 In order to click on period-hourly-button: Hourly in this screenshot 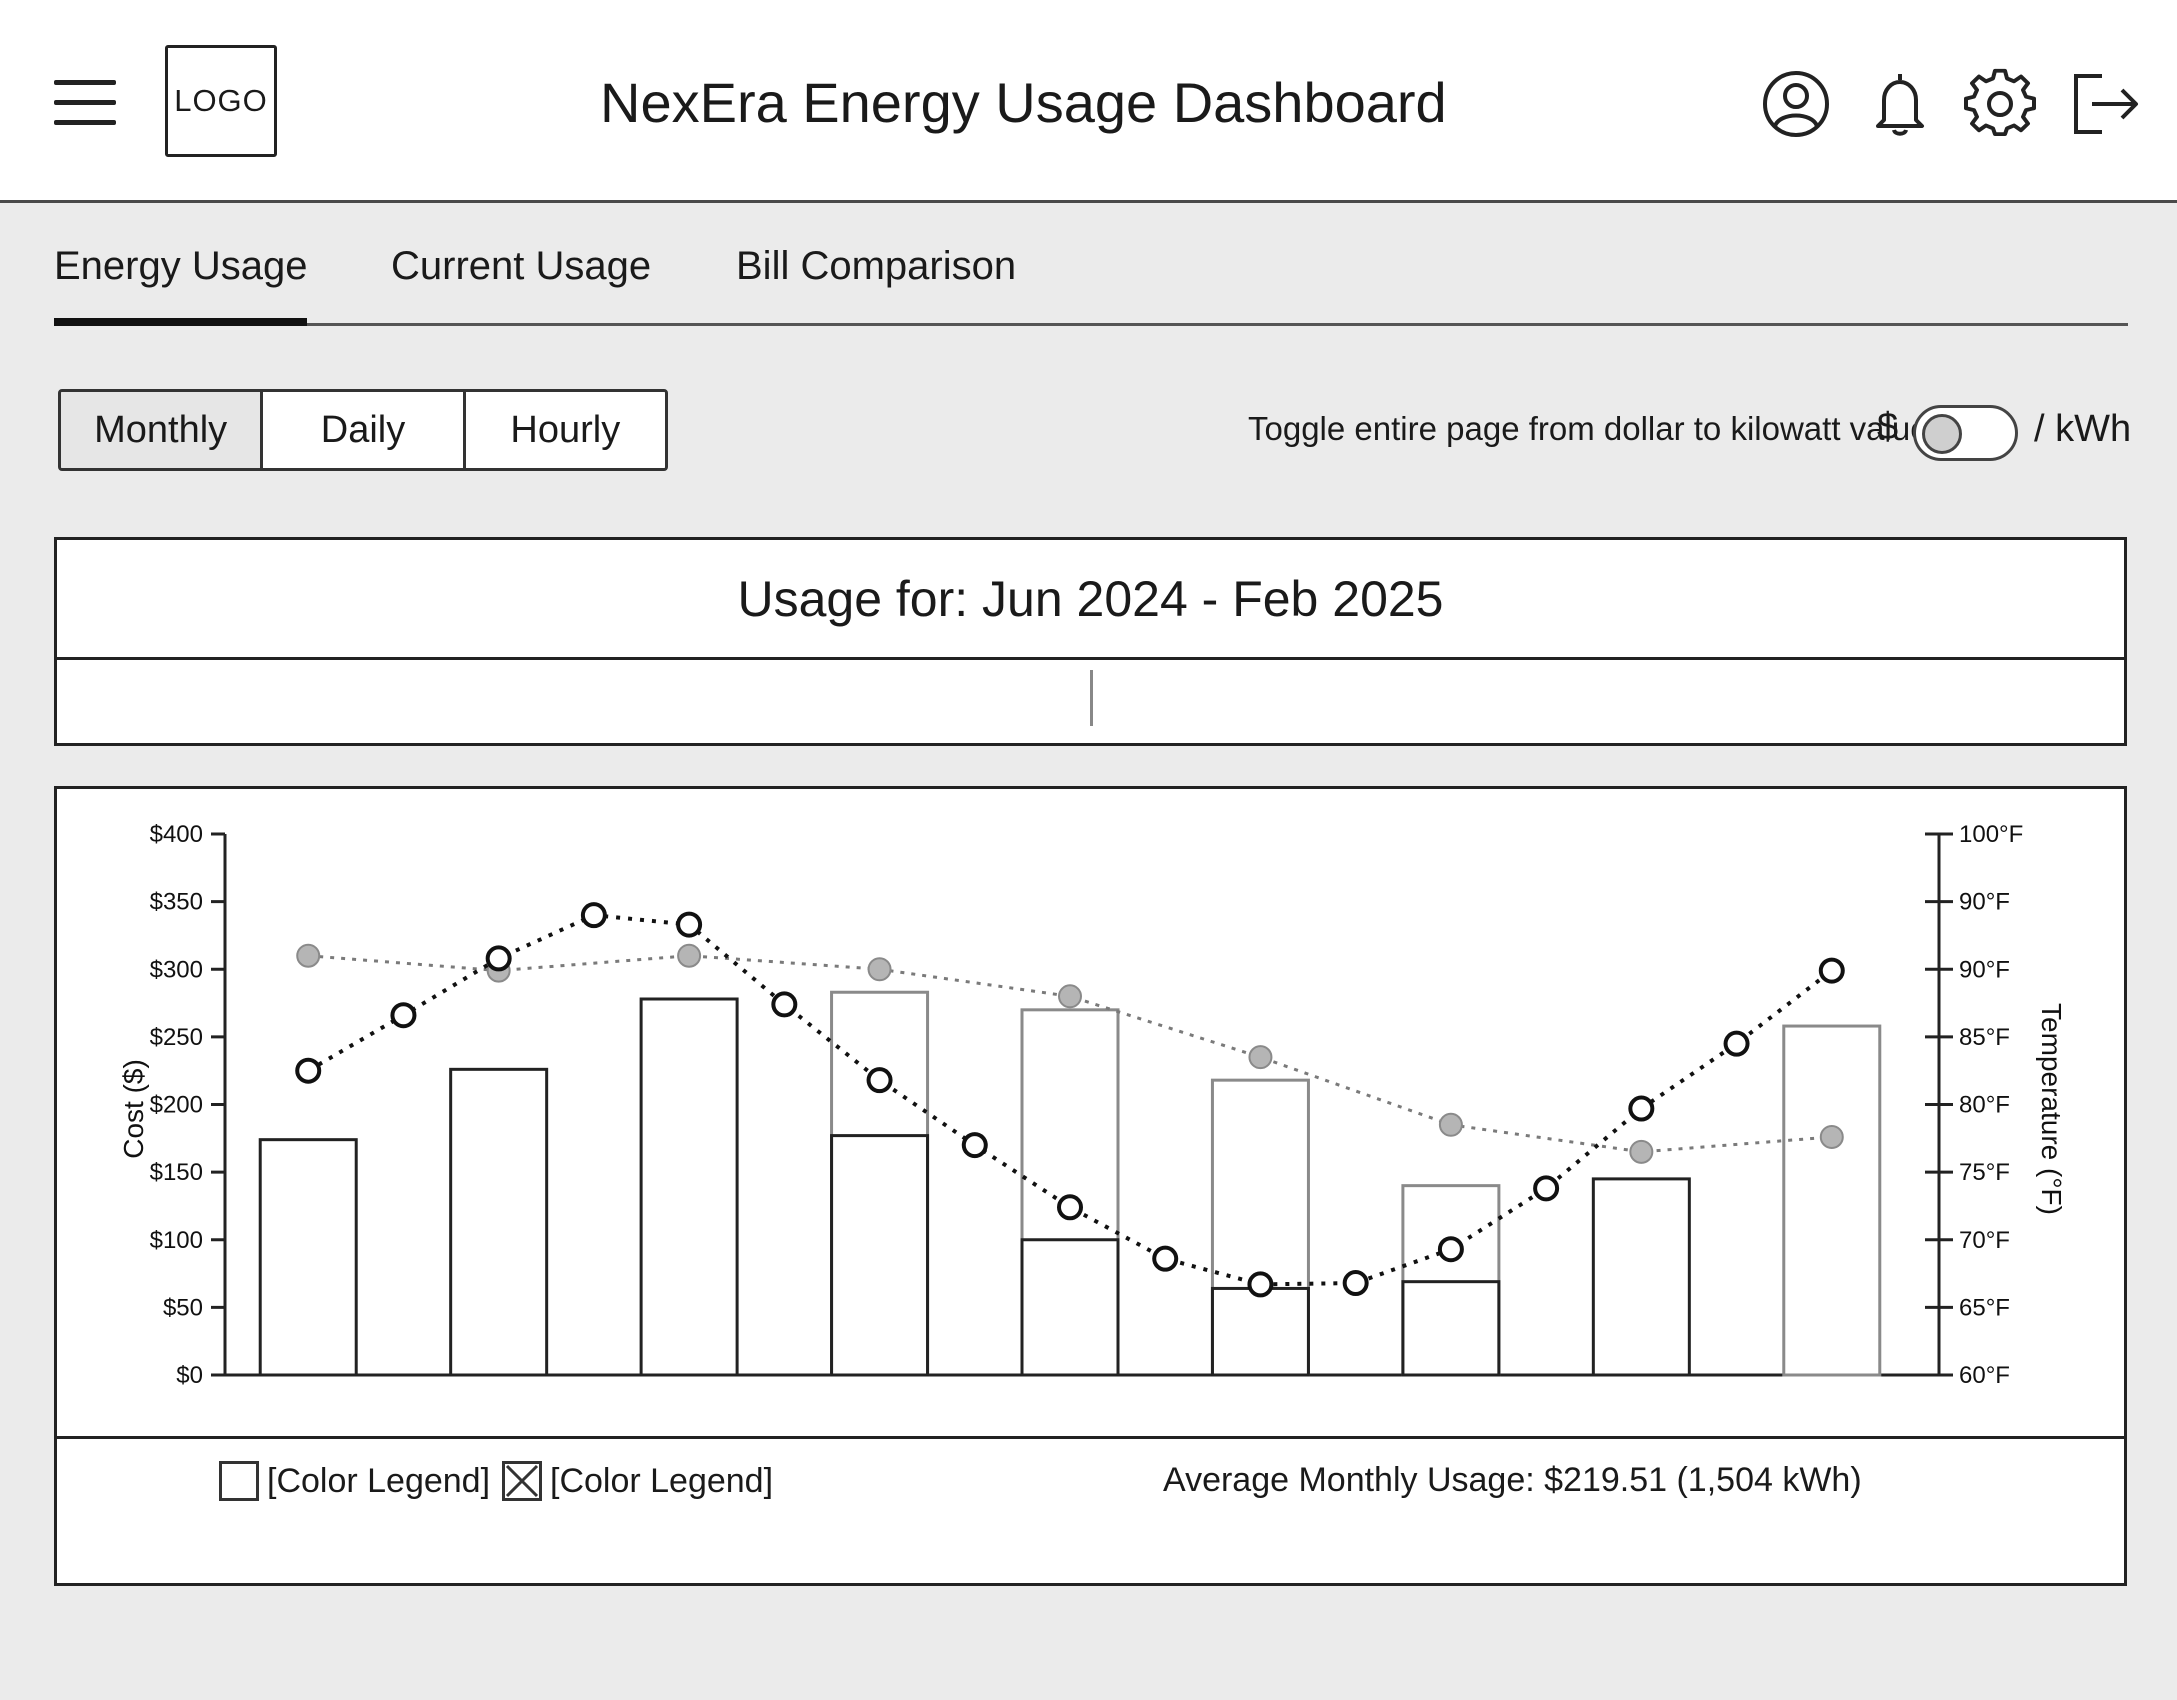, I will do `click(565, 430)`.